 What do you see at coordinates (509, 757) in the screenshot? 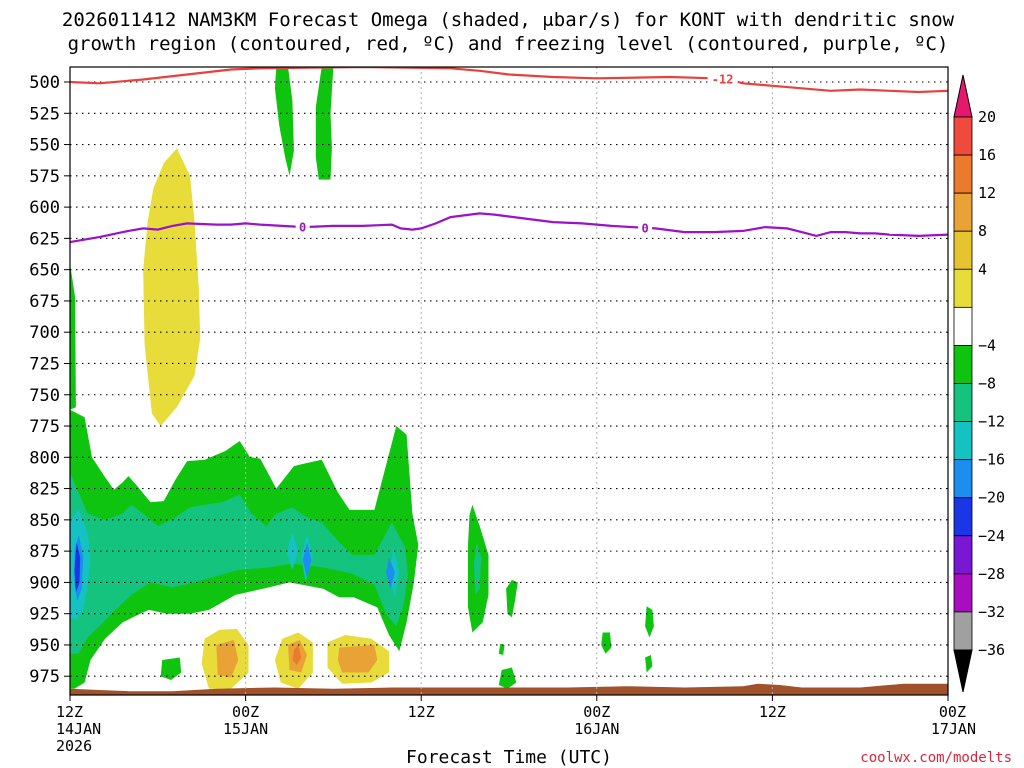
I see `x-axis-label: Forecast Time (UTC)` at bounding box center [509, 757].